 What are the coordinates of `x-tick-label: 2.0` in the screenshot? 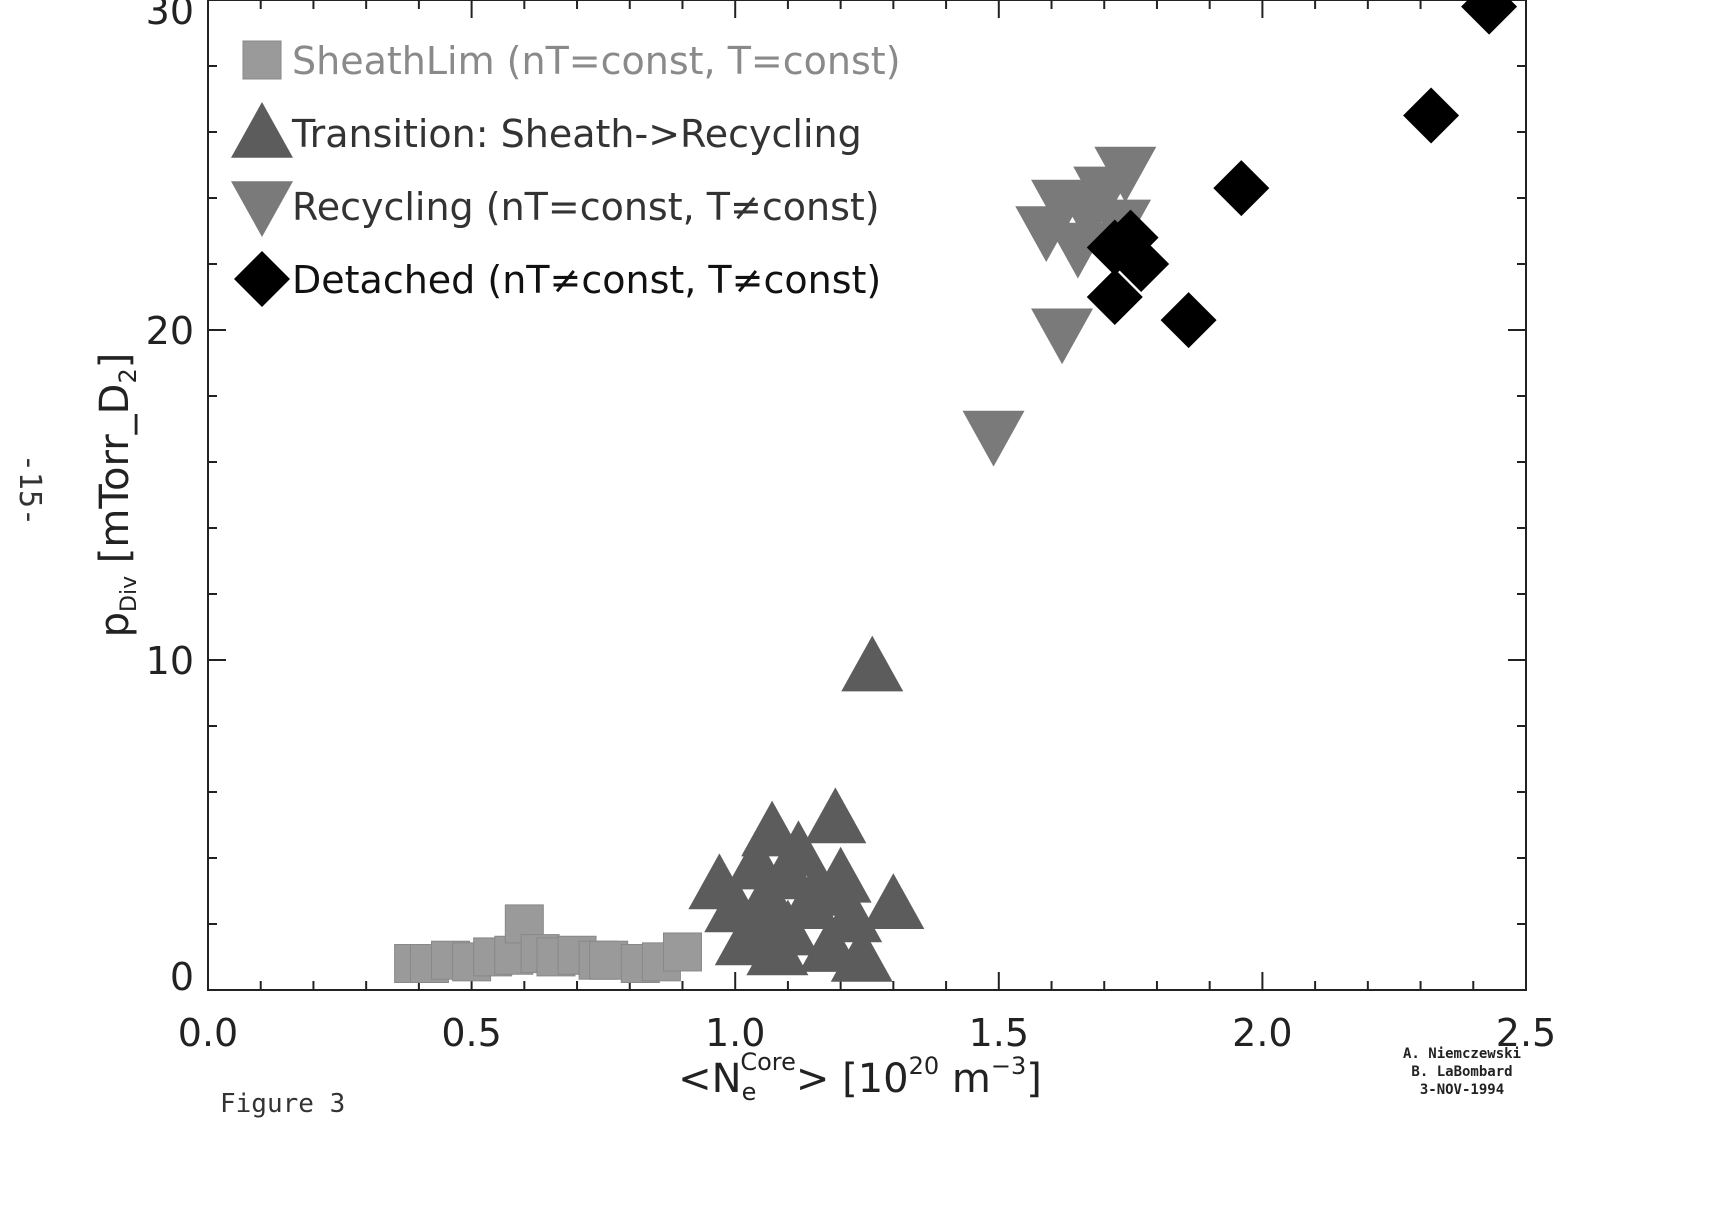 It's located at (1262, 1033).